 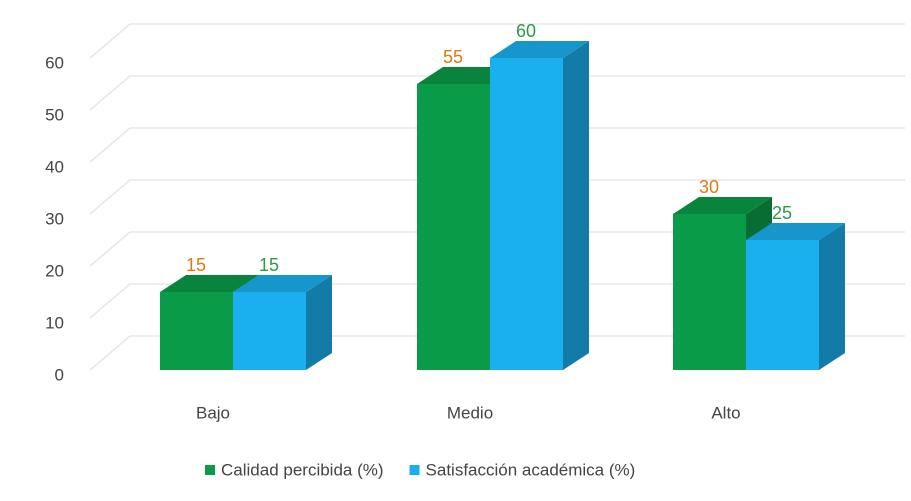 What do you see at coordinates (54, 322) in the screenshot?
I see `y-tick-label: 10` at bounding box center [54, 322].